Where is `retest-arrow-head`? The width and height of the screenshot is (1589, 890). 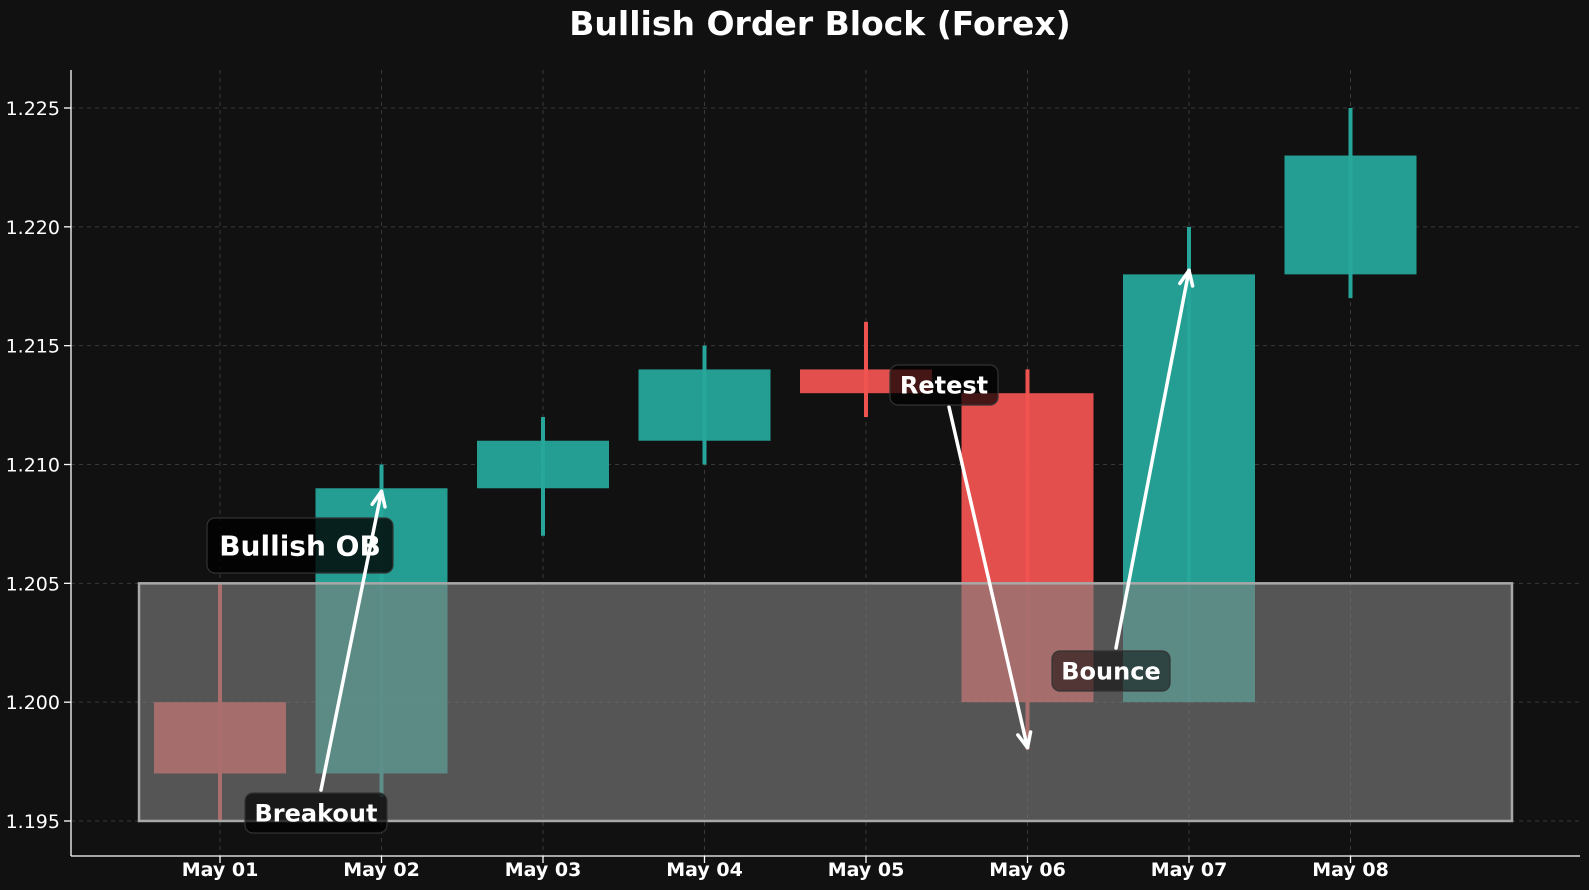 retest-arrow-head is located at coordinates (1024, 740).